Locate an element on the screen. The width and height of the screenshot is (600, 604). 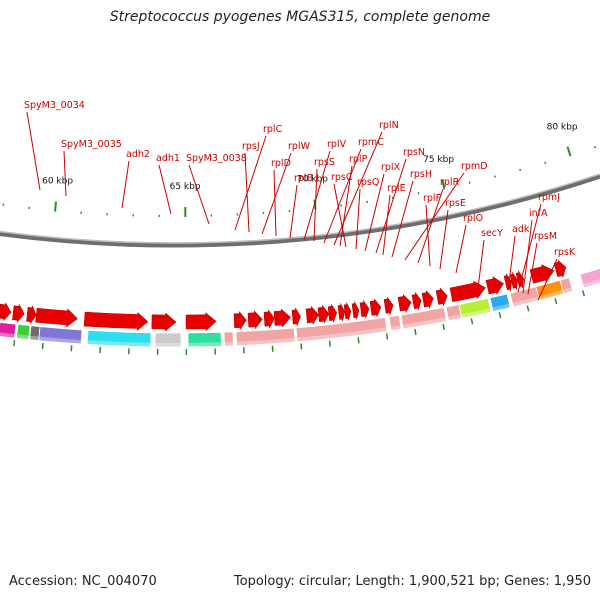
gene-label-rplp: rplP is located at coordinates (358, 159).